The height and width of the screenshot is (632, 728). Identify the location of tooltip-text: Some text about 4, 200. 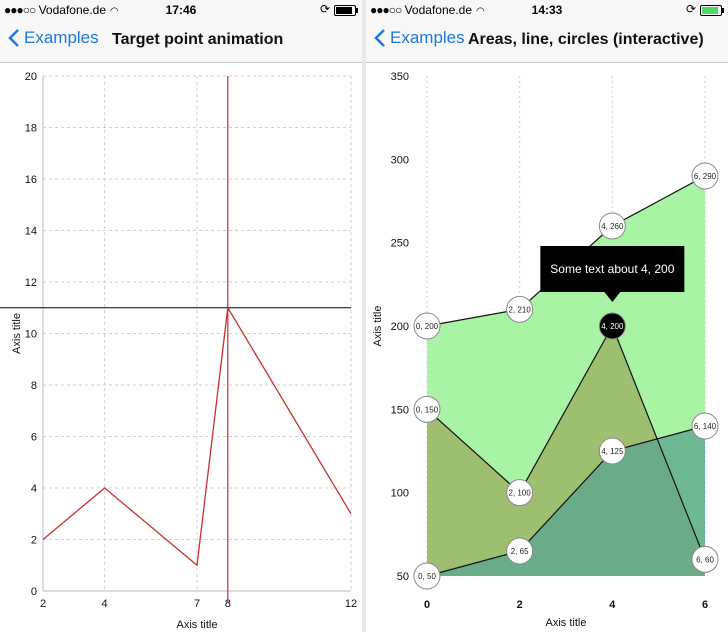
(612, 269).